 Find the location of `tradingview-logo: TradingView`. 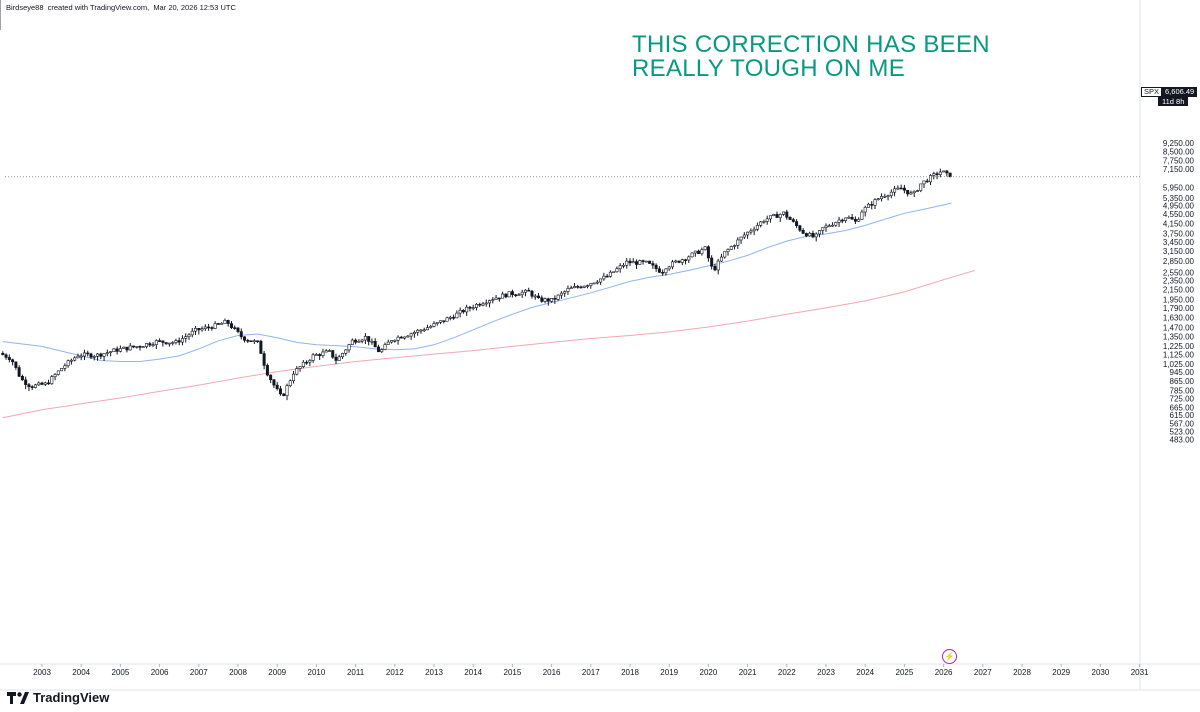

tradingview-logo: TradingView is located at coordinates (58, 697).